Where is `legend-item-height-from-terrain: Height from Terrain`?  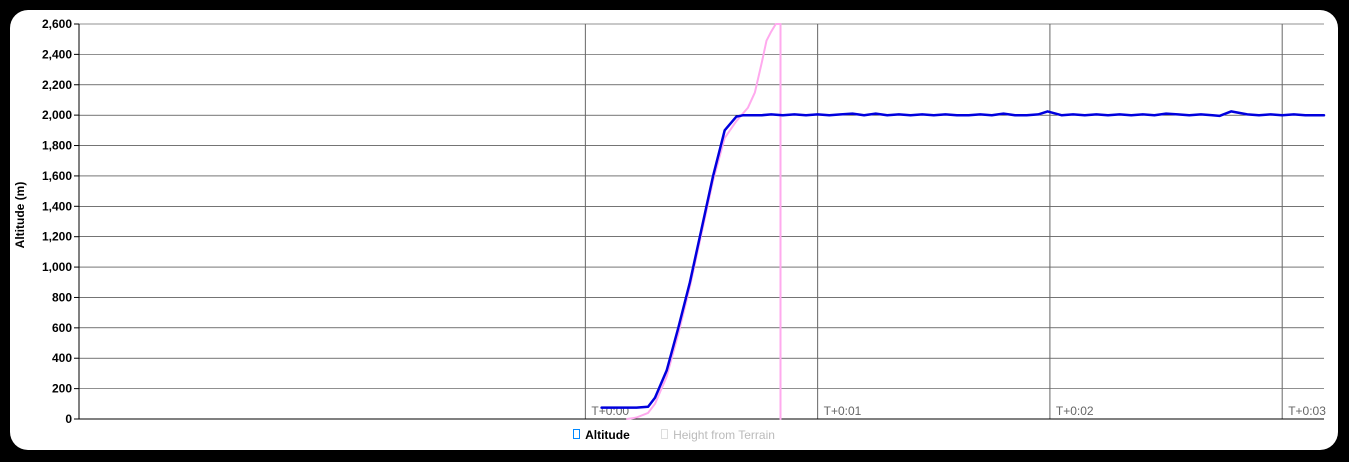 legend-item-height-from-terrain: Height from Terrain is located at coordinates (718, 435).